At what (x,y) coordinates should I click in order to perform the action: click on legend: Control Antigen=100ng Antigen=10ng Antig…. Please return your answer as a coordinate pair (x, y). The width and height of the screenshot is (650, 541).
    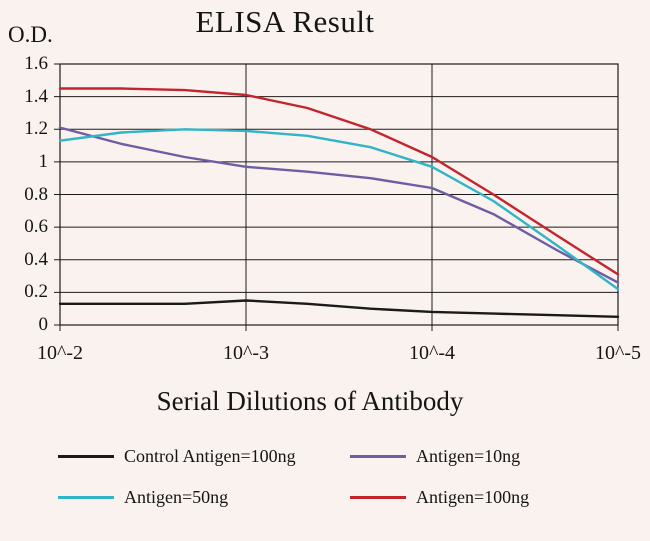
    Looking at the image, I should click on (340, 477).